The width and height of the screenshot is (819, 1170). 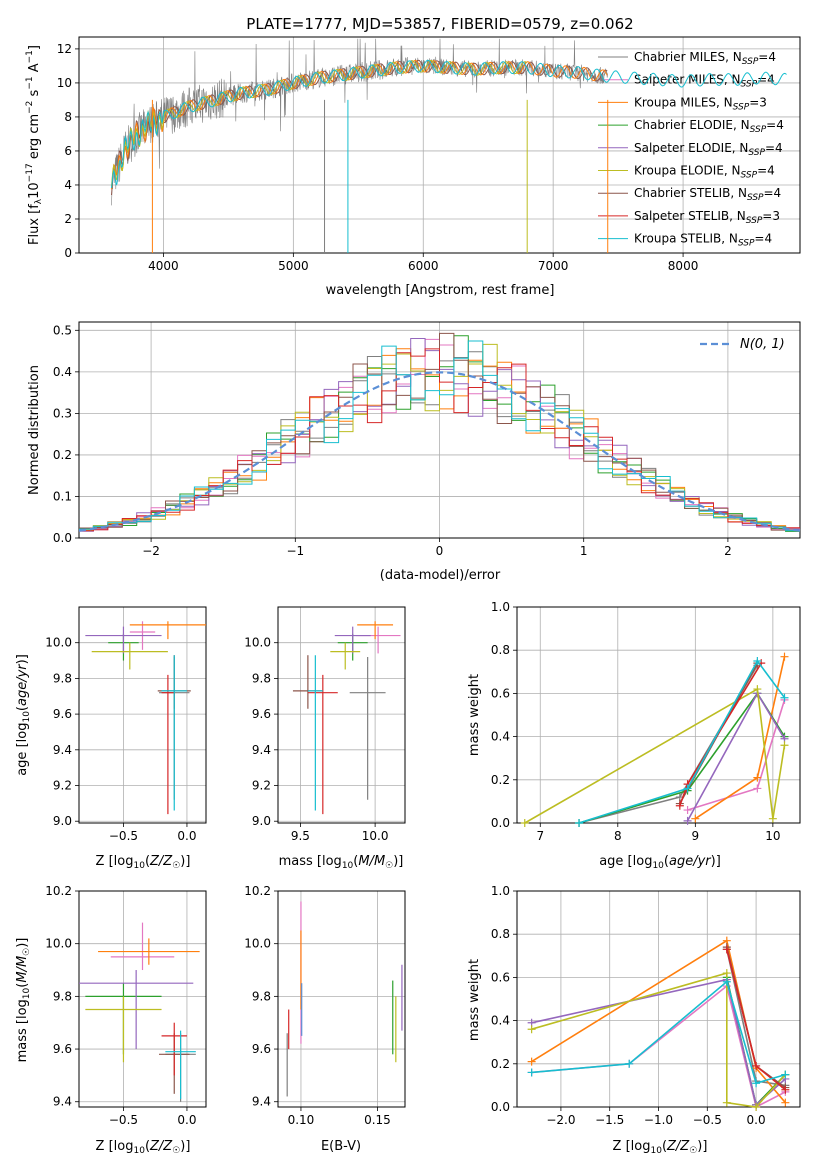 What do you see at coordinates (474, 1000) in the screenshot?
I see `weight-z-ylabel: mass weight` at bounding box center [474, 1000].